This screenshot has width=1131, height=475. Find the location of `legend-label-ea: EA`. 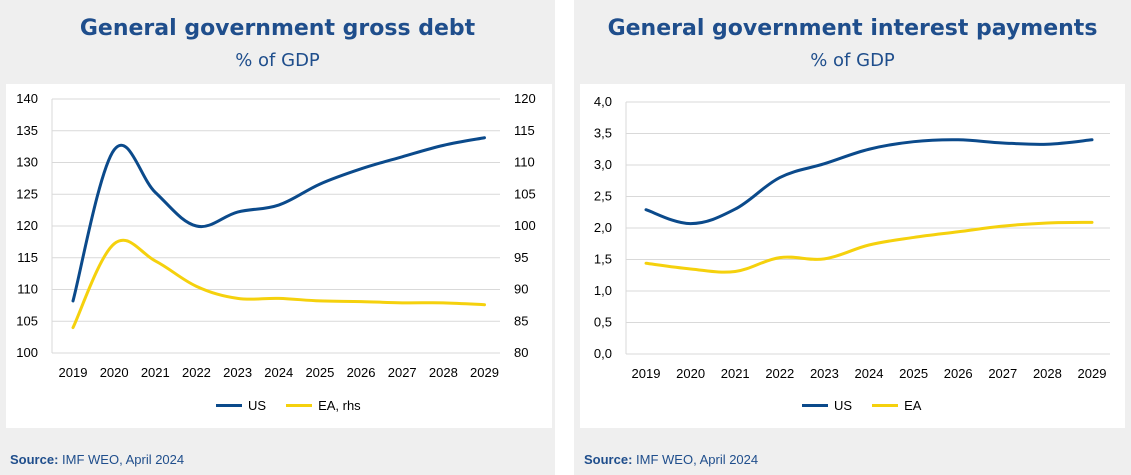

legend-label-ea: EA is located at coordinates (913, 405).